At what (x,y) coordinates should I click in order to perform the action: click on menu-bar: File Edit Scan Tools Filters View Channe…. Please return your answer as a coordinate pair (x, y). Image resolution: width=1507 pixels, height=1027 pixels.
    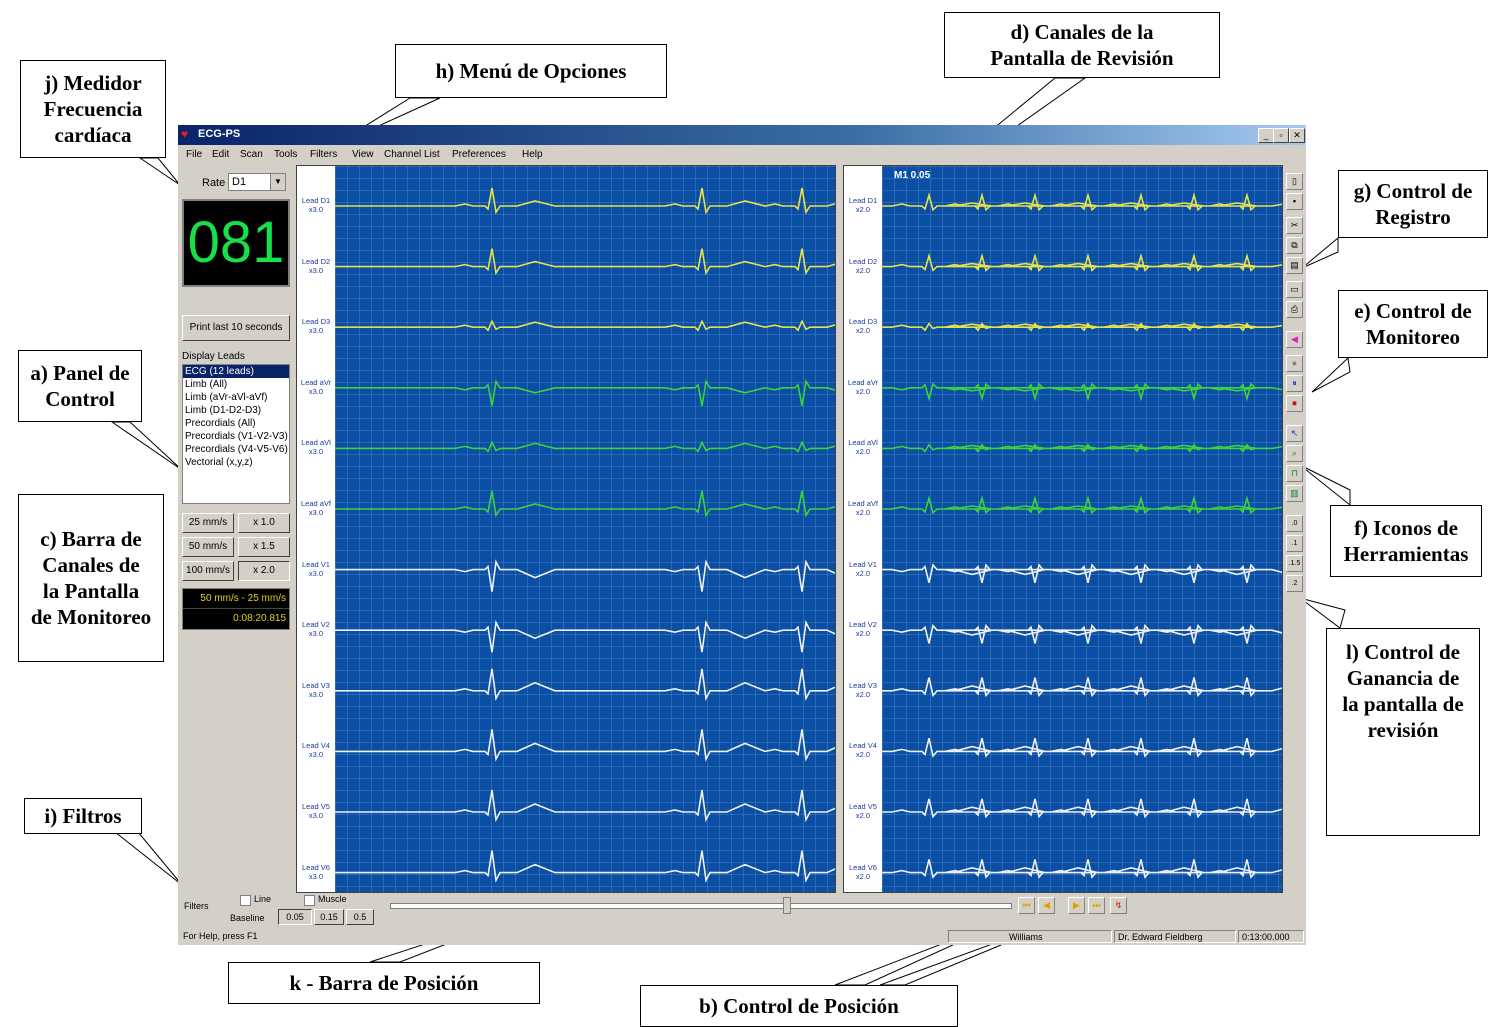
    Looking at the image, I should click on (742, 155).